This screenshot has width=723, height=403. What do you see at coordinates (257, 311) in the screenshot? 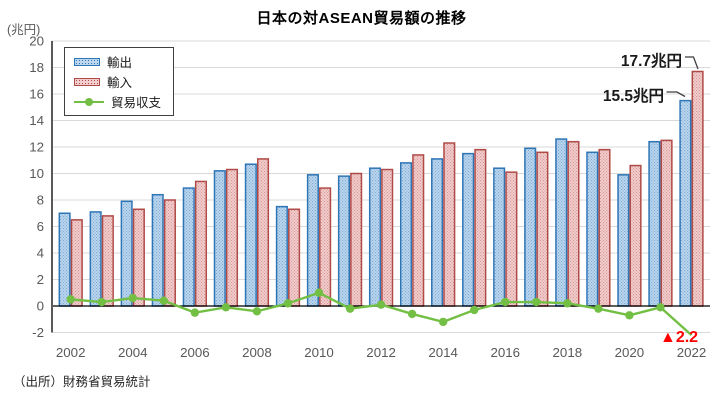
I see `balance-point-2008` at bounding box center [257, 311].